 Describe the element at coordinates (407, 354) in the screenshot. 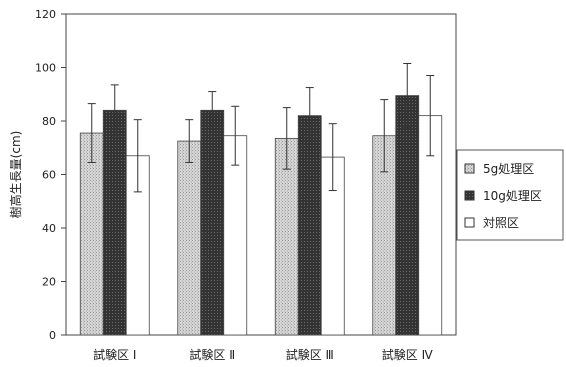

I see `x-tick-label: 試験区 Ⅳ` at that location.